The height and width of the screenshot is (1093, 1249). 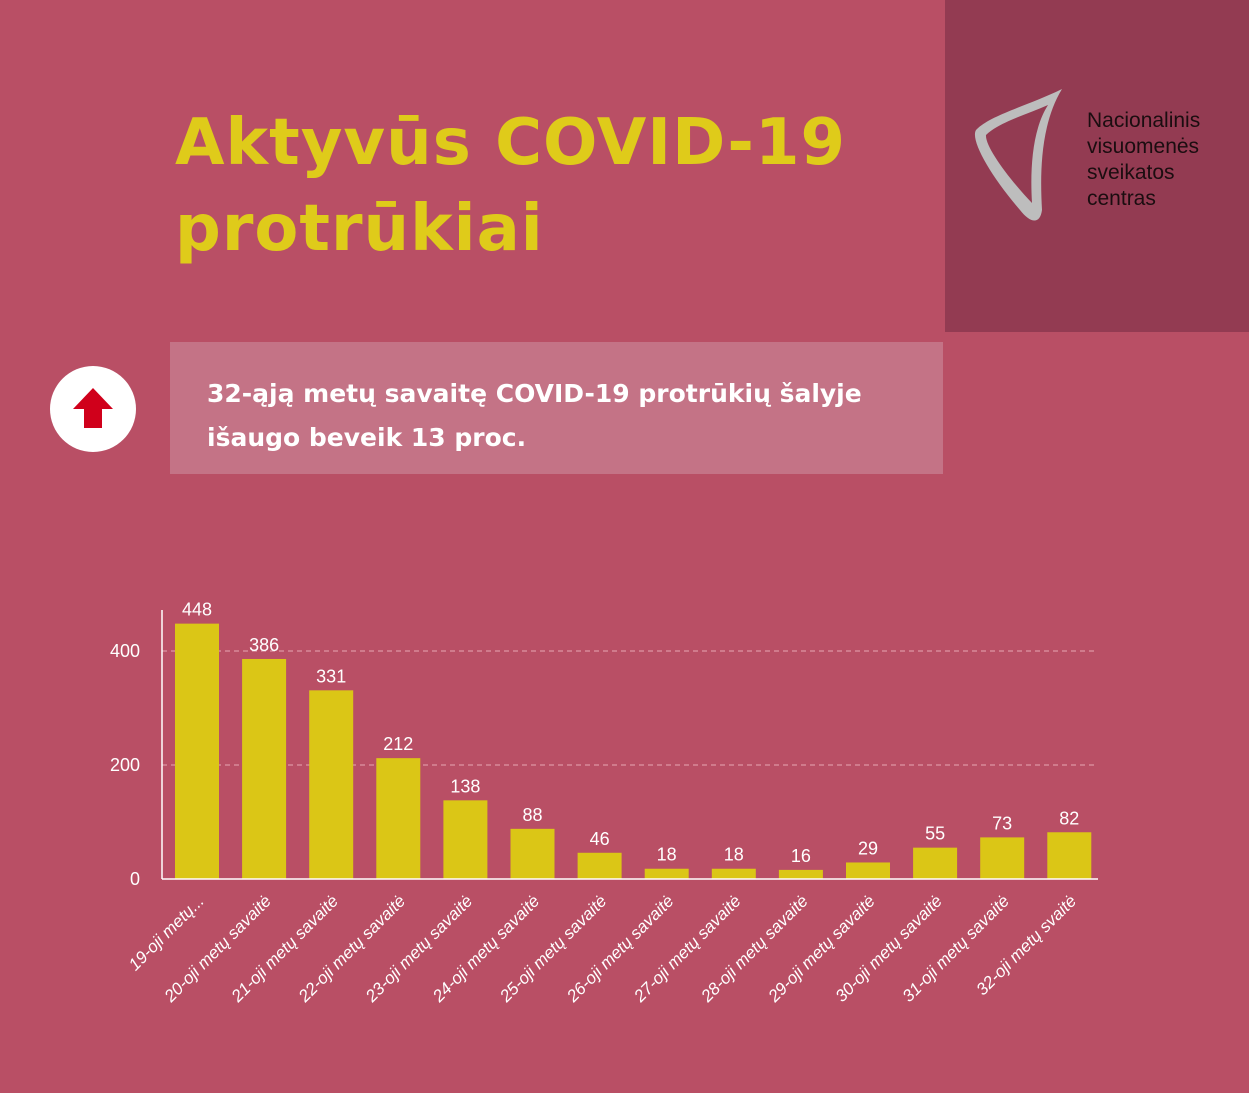 I want to click on title-line-1: Aktyvūs COVID-19, so click(x=510, y=143).